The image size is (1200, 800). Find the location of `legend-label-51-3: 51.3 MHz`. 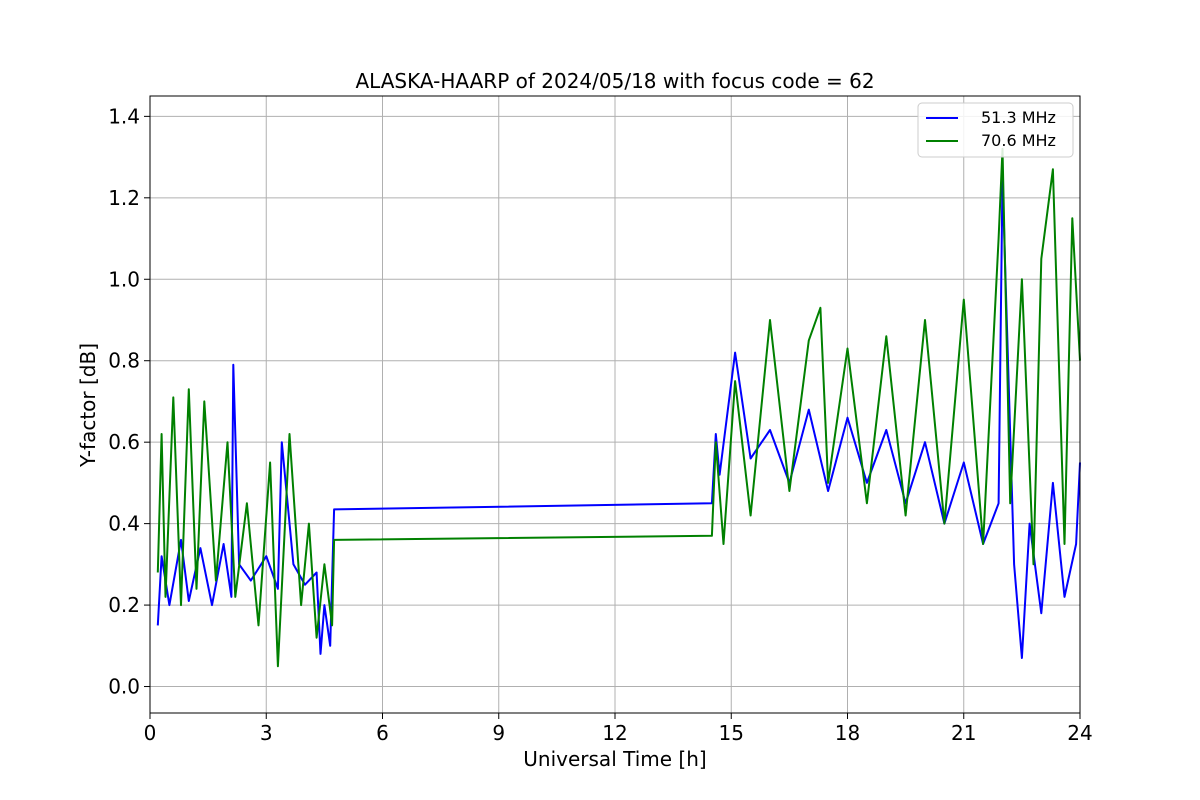

legend-label-51-3: 51.3 MHz is located at coordinates (1018, 117).